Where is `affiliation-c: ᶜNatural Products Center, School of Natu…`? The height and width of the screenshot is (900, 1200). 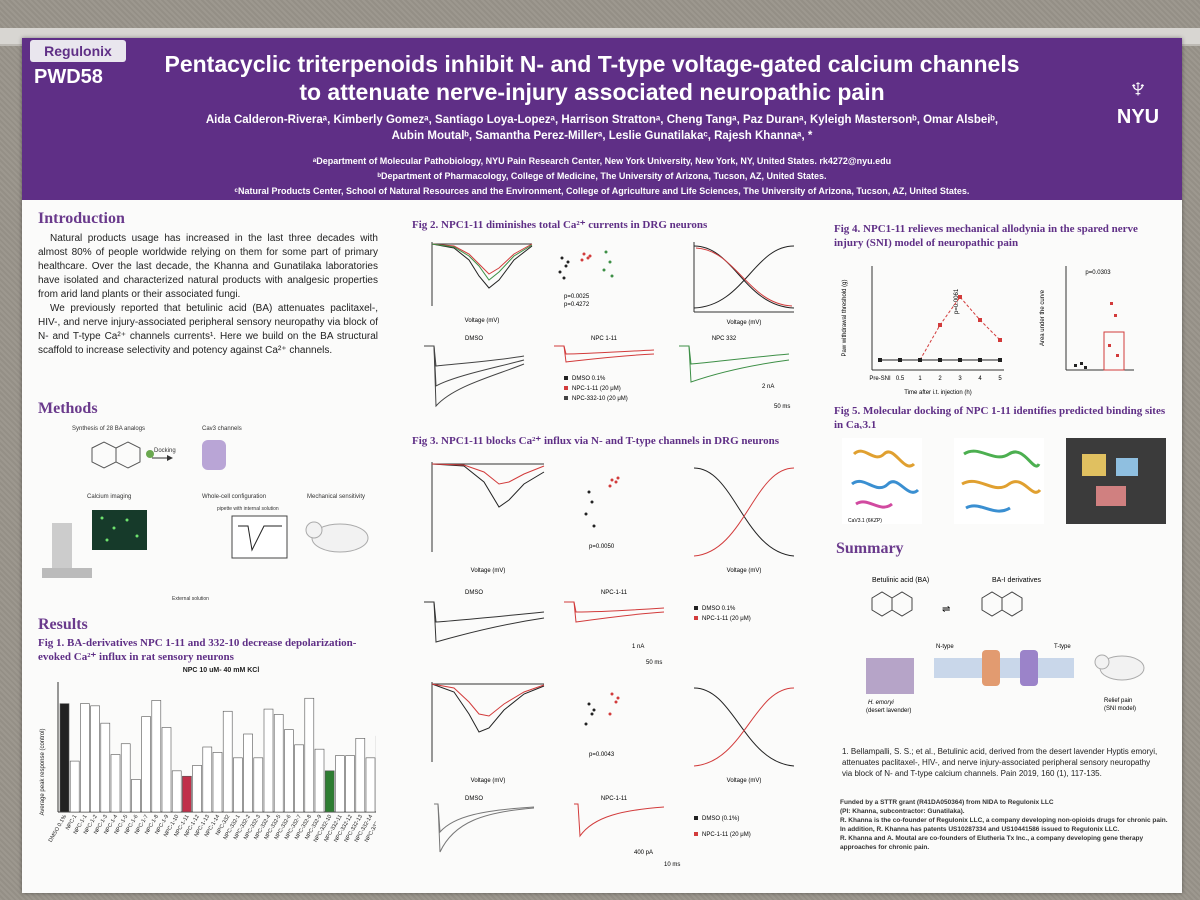
affiliation-c: ᶜNatural Products Center, School of Natu… is located at coordinates (602, 191).